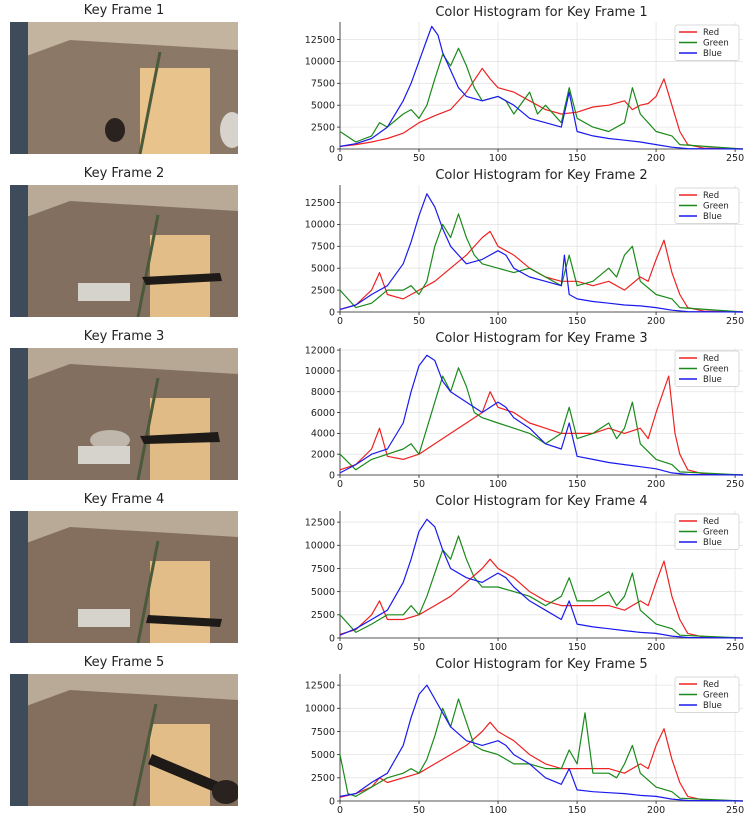 The width and height of the screenshot is (753, 818). I want to click on photo-doorway, so click(175, 111).